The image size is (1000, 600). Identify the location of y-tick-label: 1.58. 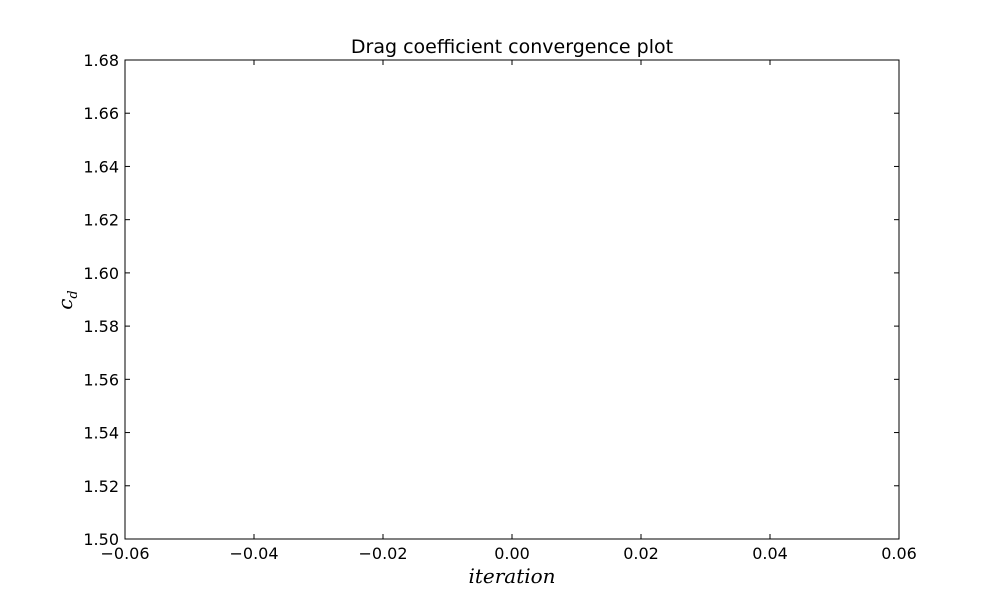
(101, 326).